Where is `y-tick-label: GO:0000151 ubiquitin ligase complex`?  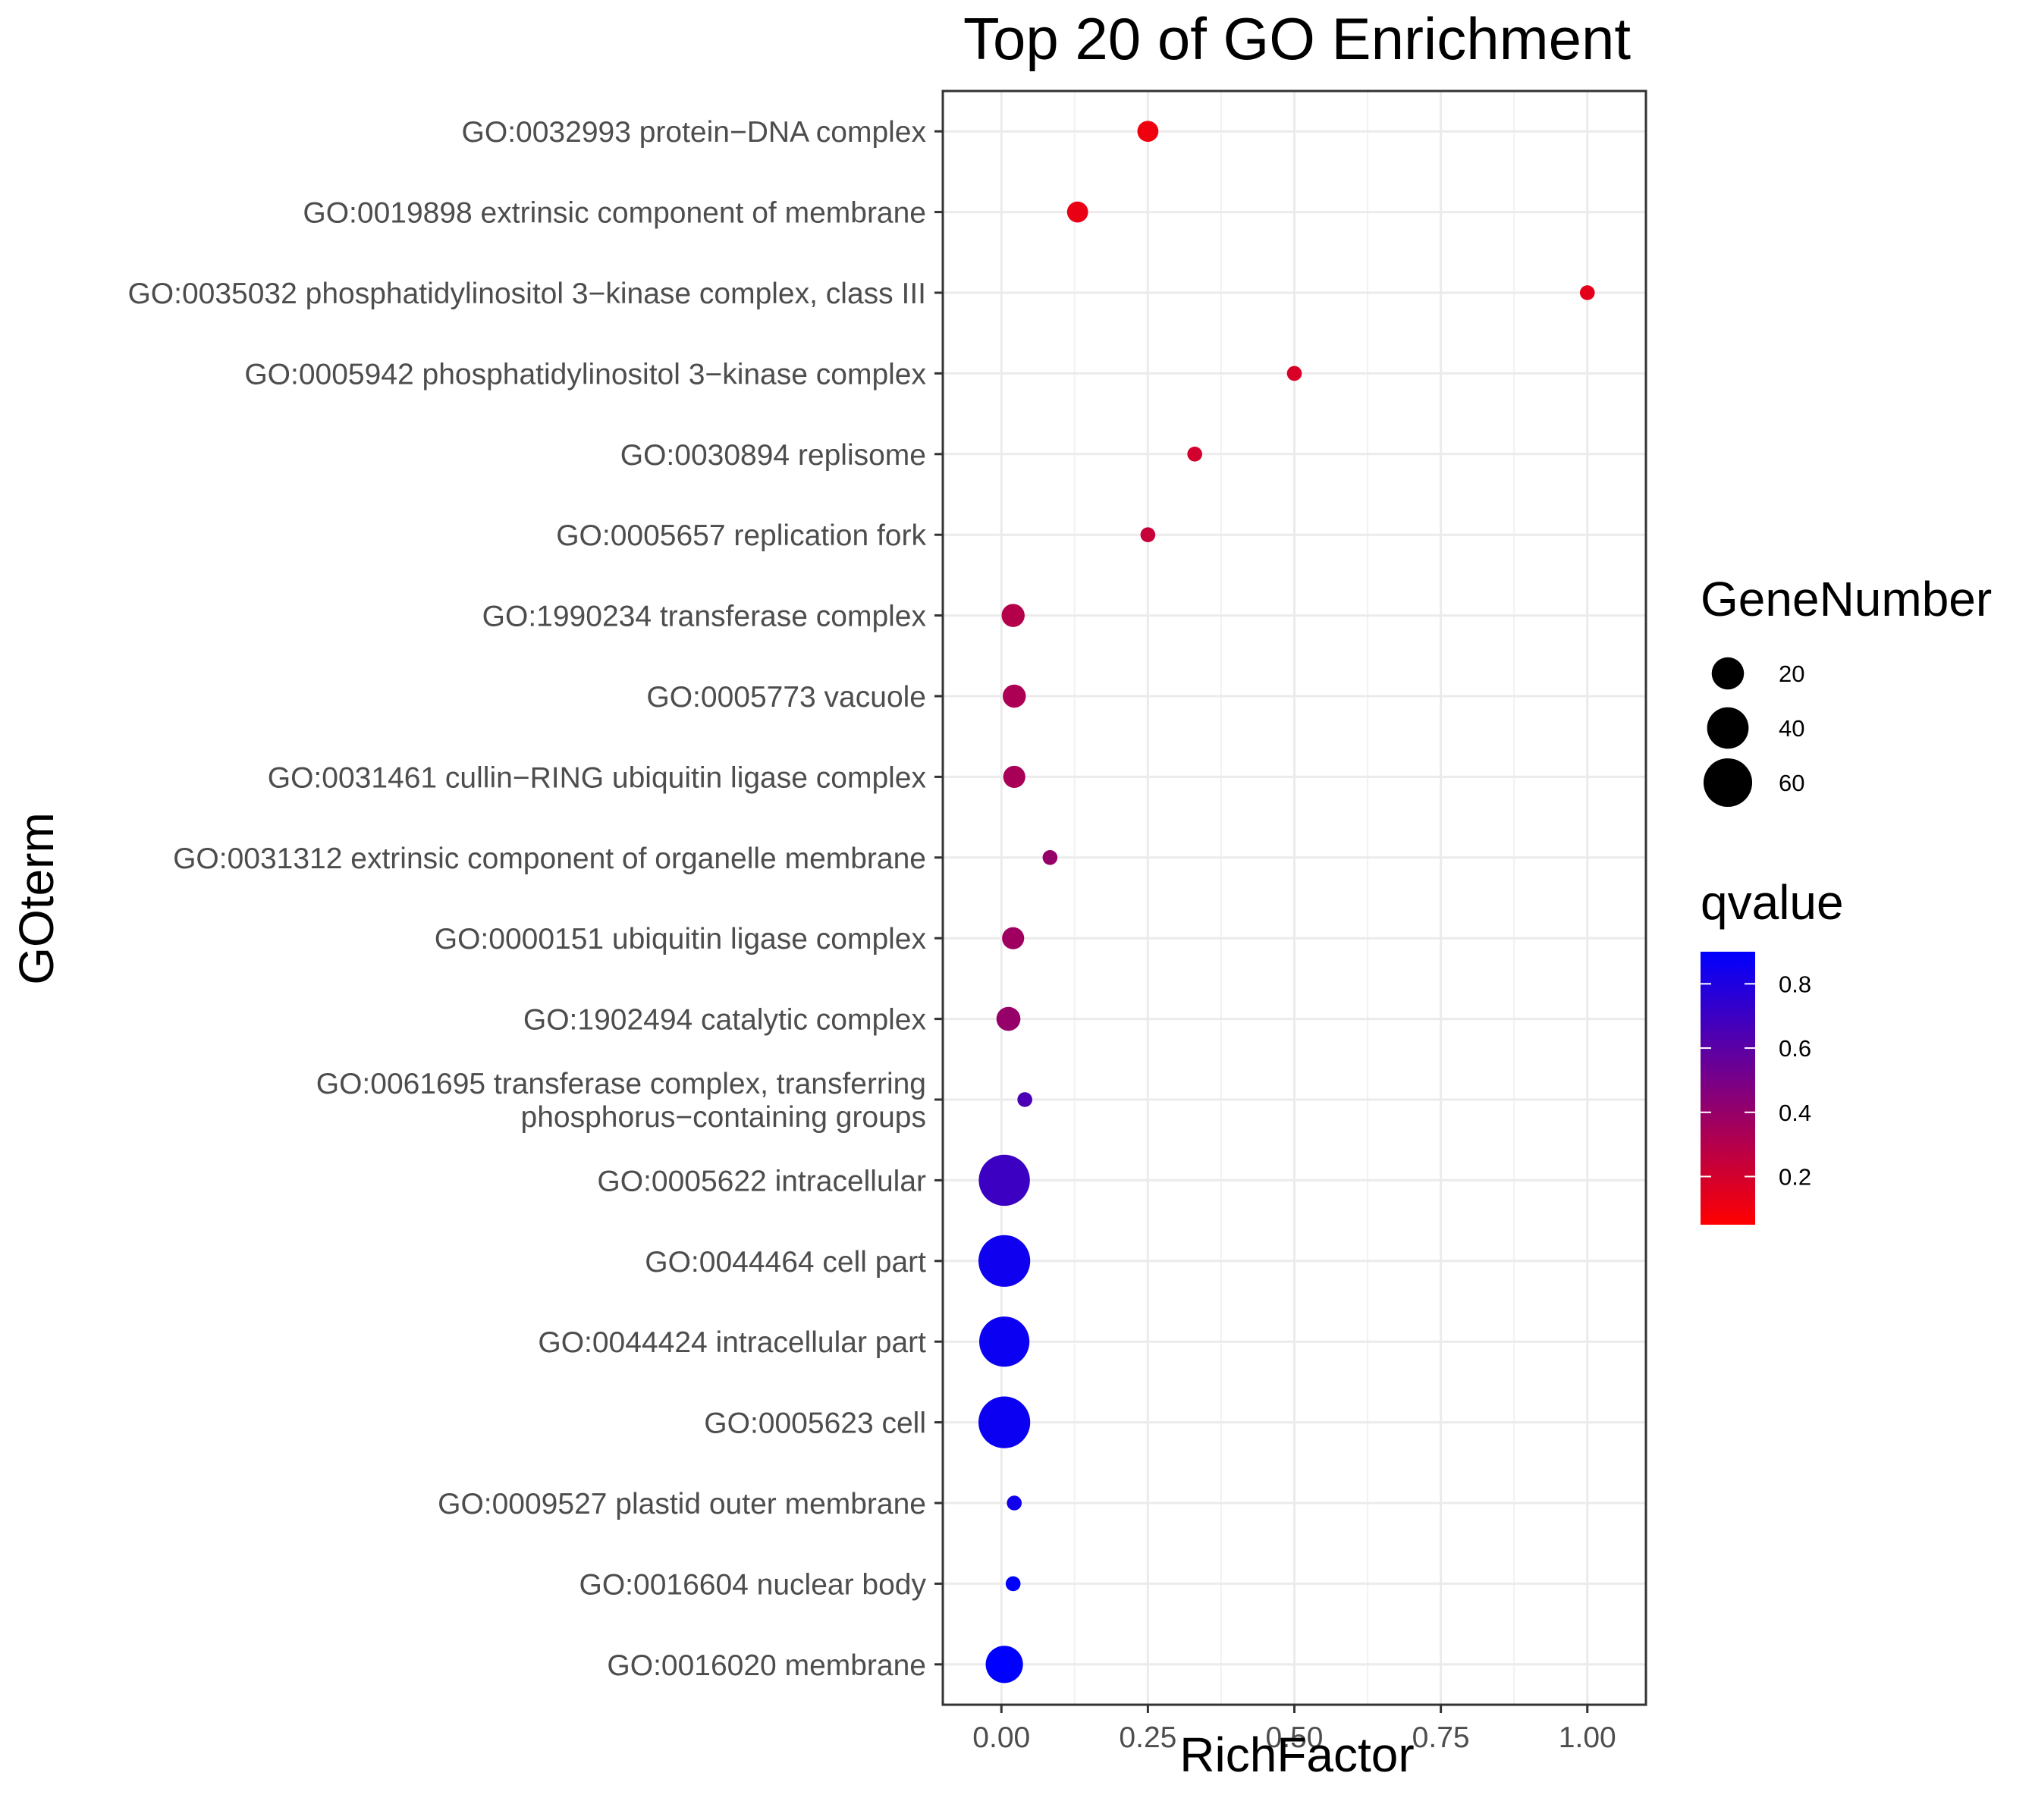 y-tick-label: GO:0000151 ubiquitin ligase complex is located at coordinates (681, 939).